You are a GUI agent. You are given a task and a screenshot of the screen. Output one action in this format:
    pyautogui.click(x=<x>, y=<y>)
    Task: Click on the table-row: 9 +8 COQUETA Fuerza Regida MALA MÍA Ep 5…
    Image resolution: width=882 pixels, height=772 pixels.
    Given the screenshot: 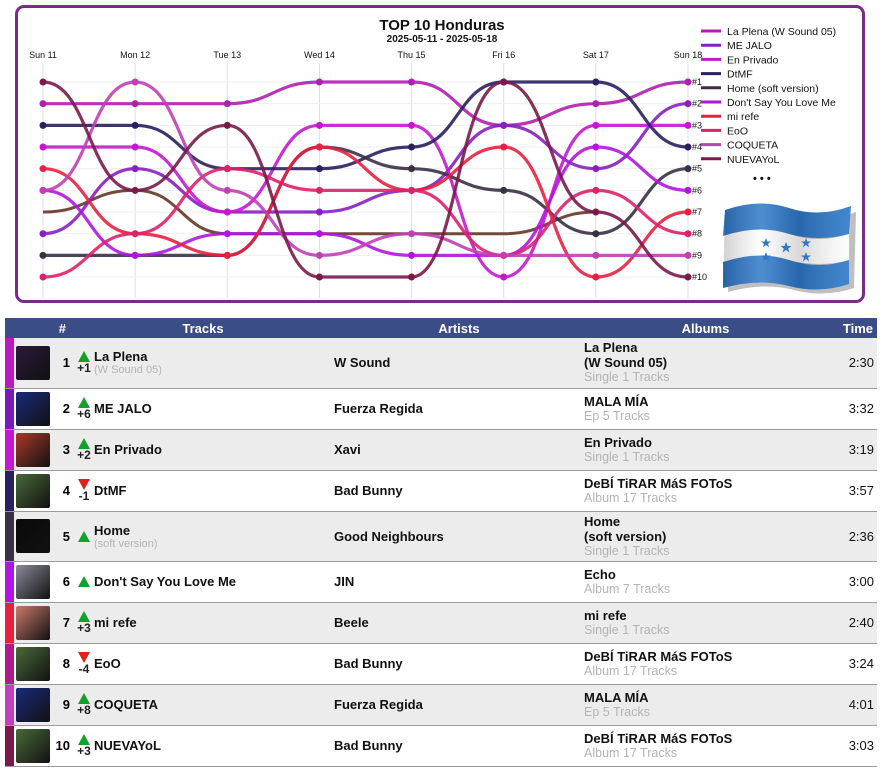 What is the action you would take?
    pyautogui.click(x=441, y=705)
    